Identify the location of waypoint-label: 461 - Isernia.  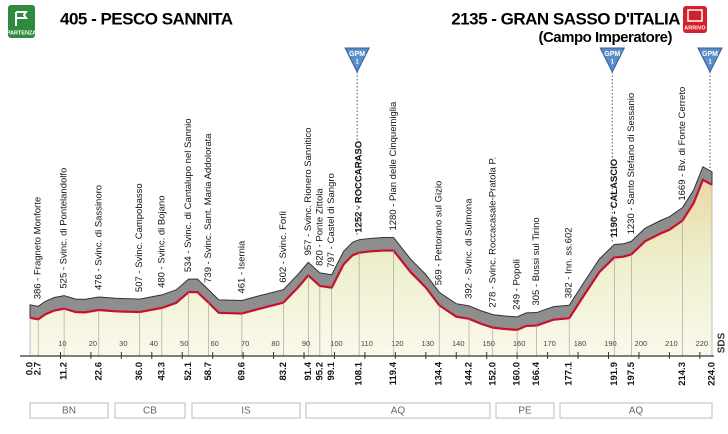
(241, 267).